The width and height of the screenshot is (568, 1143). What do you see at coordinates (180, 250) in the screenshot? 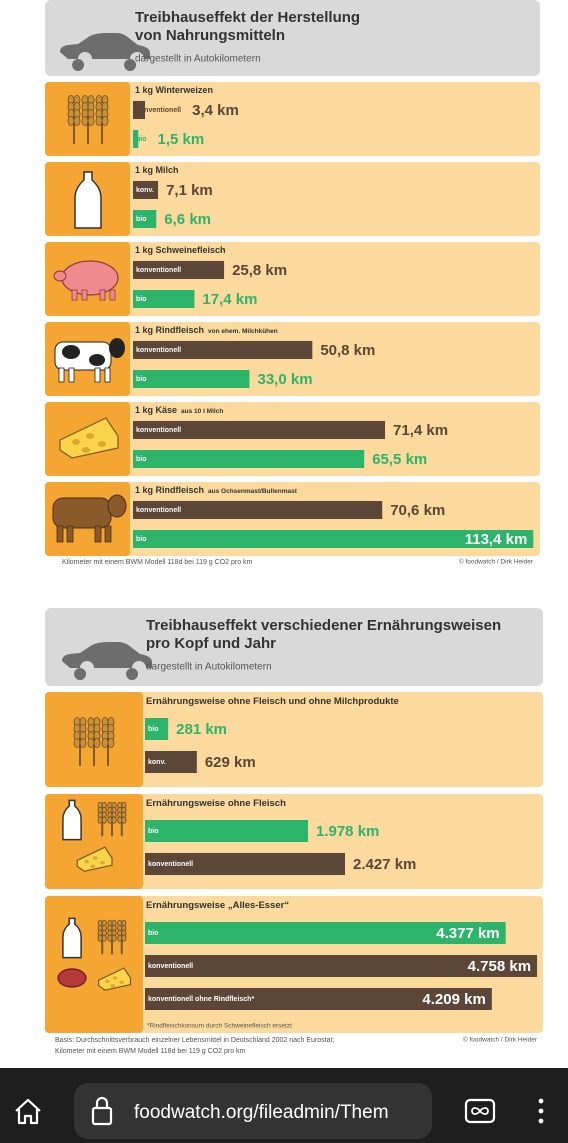
I see `panel-label-main: 1 kg Schweinefleisch` at bounding box center [180, 250].